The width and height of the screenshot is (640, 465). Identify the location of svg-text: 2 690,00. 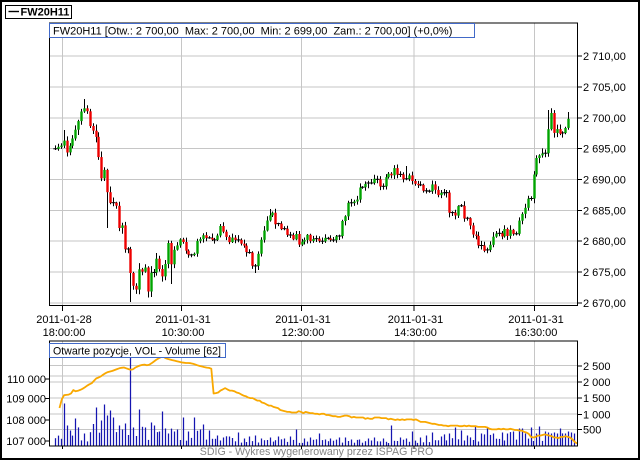
(604, 181).